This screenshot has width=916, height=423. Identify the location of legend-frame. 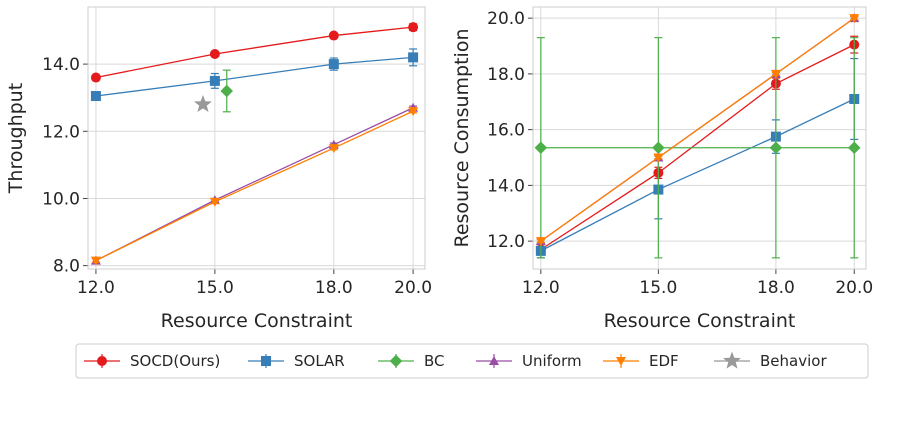
(472, 361).